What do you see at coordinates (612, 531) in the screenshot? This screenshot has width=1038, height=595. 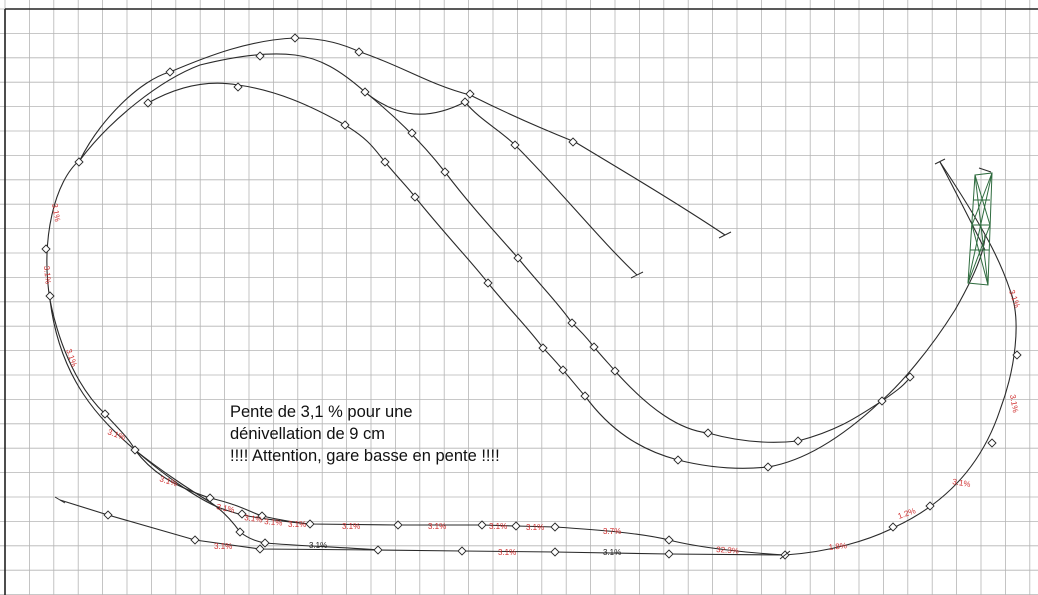 I see `grade-label: 3.7%` at bounding box center [612, 531].